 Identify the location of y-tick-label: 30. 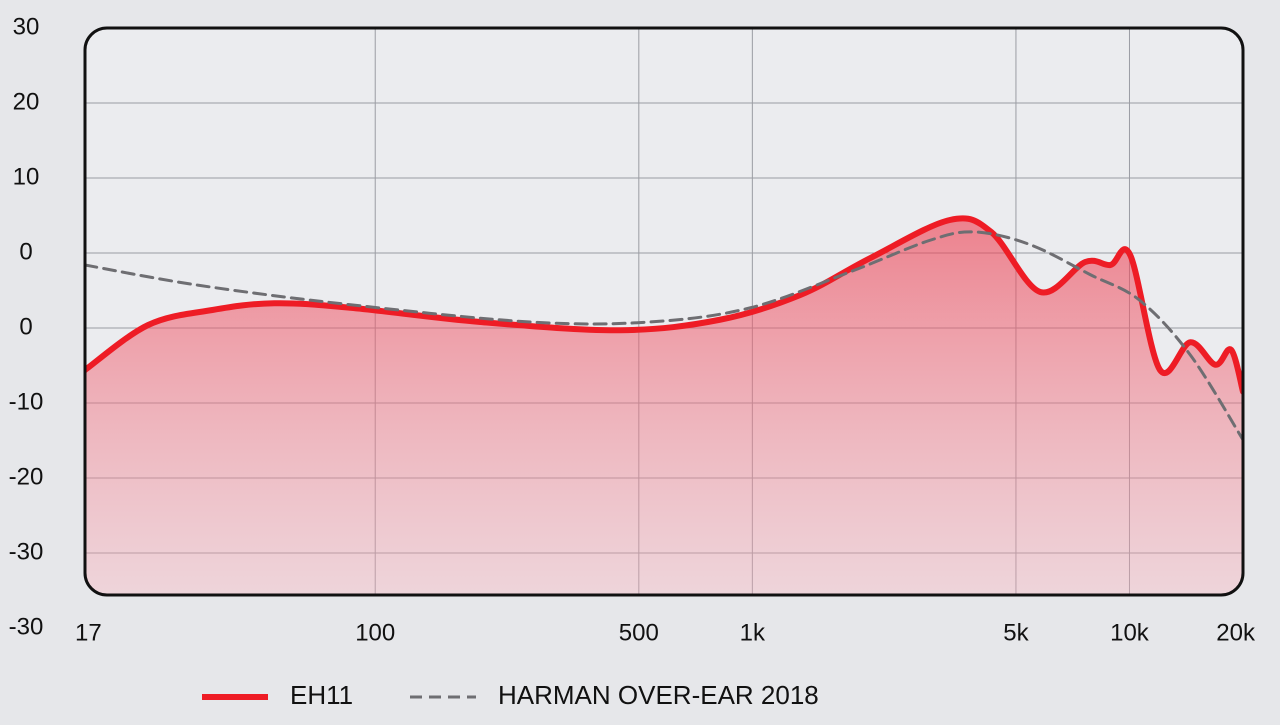
(26, 26).